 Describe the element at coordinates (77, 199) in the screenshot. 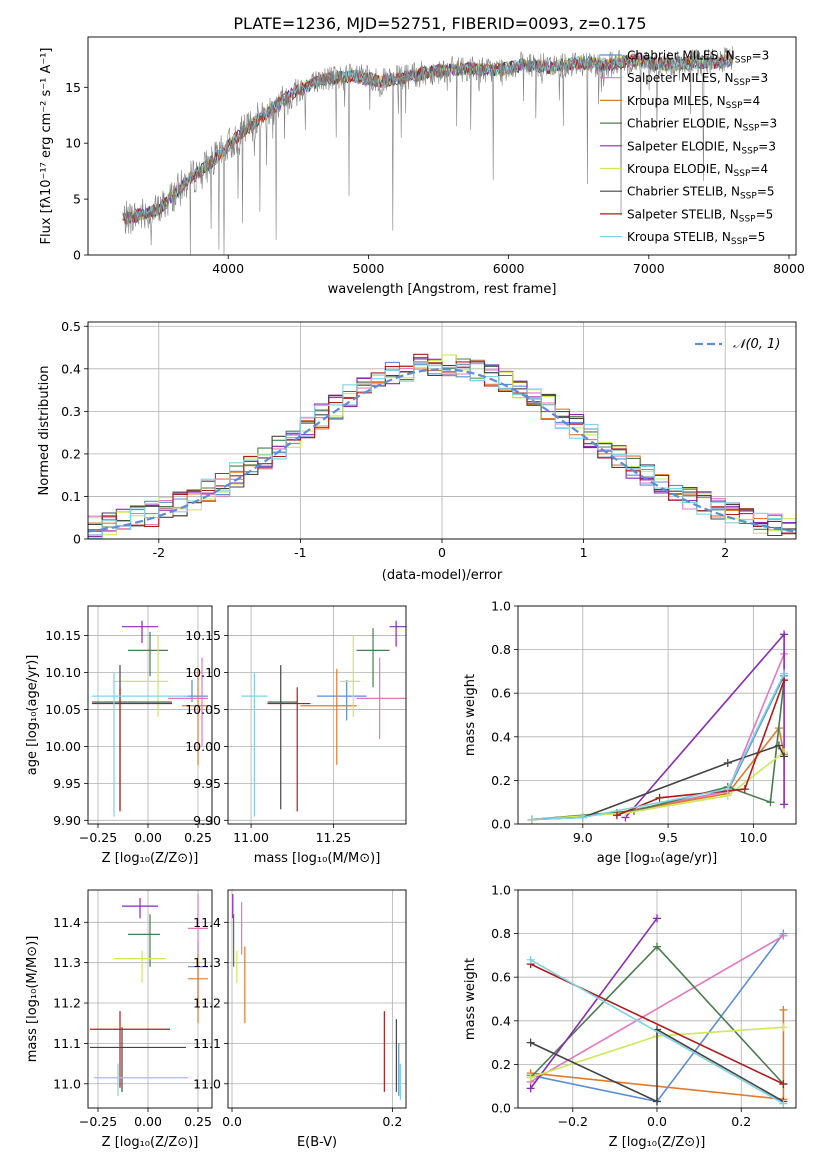

I see `y-tick-label: 5` at that location.